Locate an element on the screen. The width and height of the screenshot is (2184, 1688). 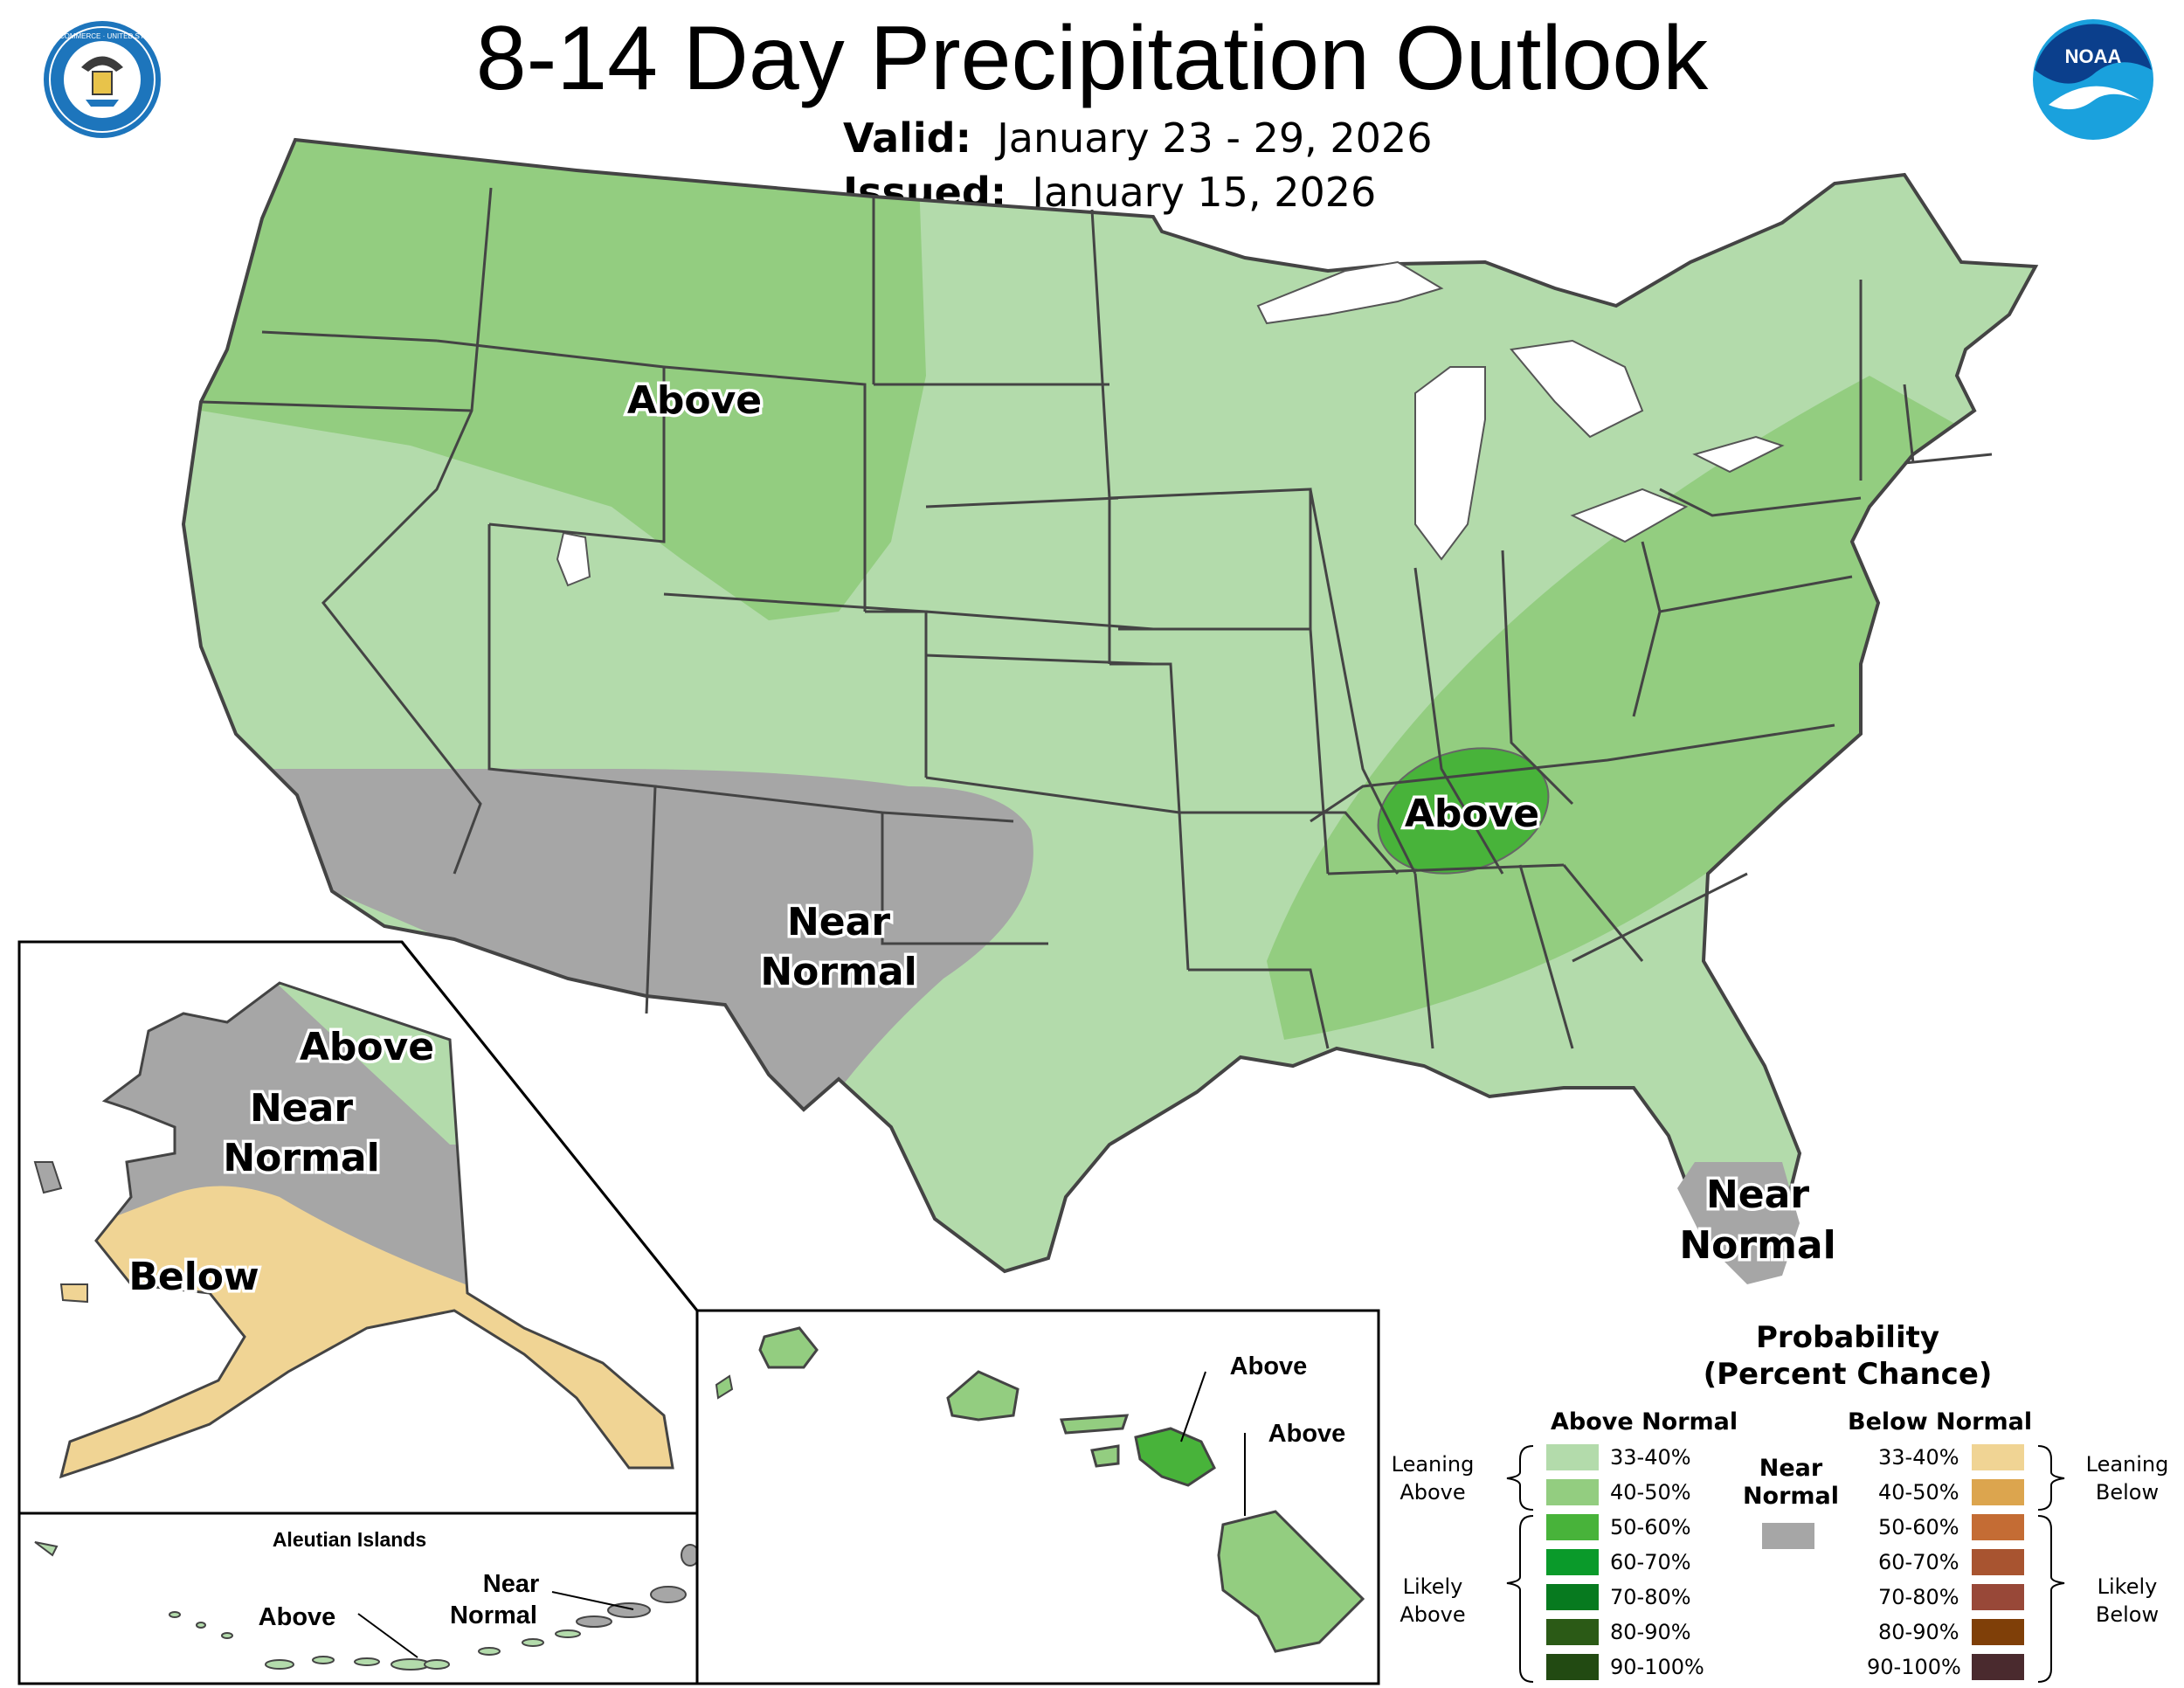
legend-leaning-above: Leaning Above is located at coordinates (1433, 1478).